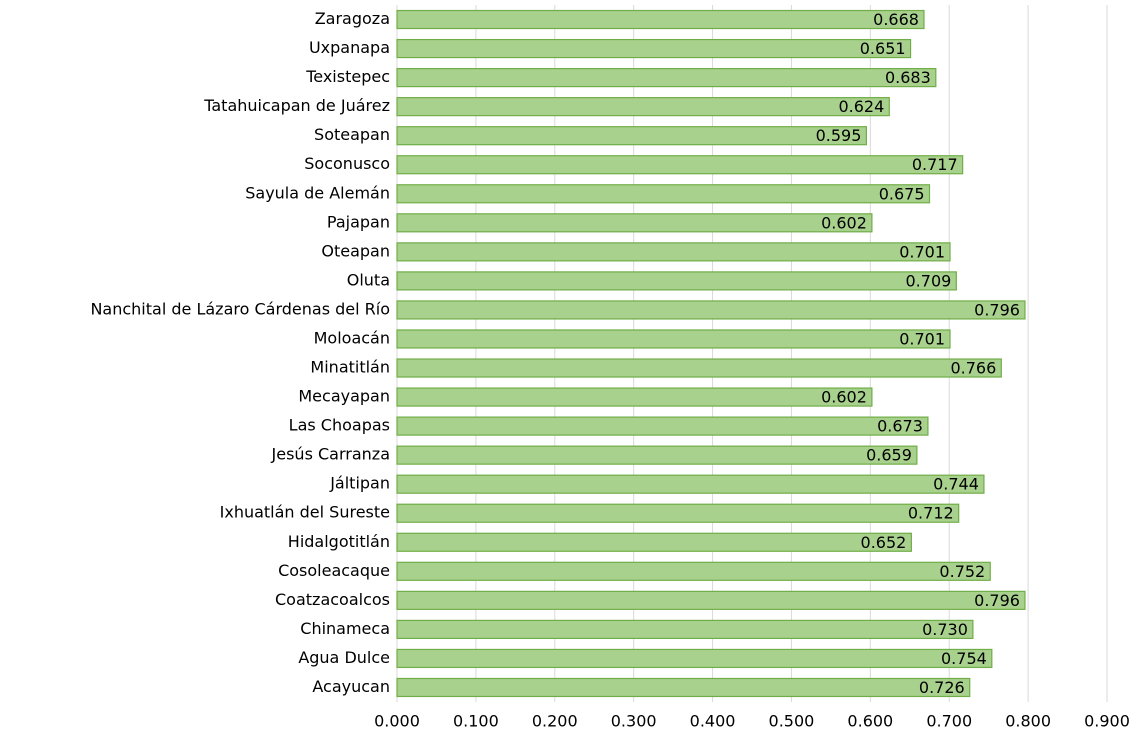 Image resolution: width=1140 pixels, height=746 pixels. Describe the element at coordinates (351, 686) in the screenshot. I see `y-tick-label: Acayucan` at that location.